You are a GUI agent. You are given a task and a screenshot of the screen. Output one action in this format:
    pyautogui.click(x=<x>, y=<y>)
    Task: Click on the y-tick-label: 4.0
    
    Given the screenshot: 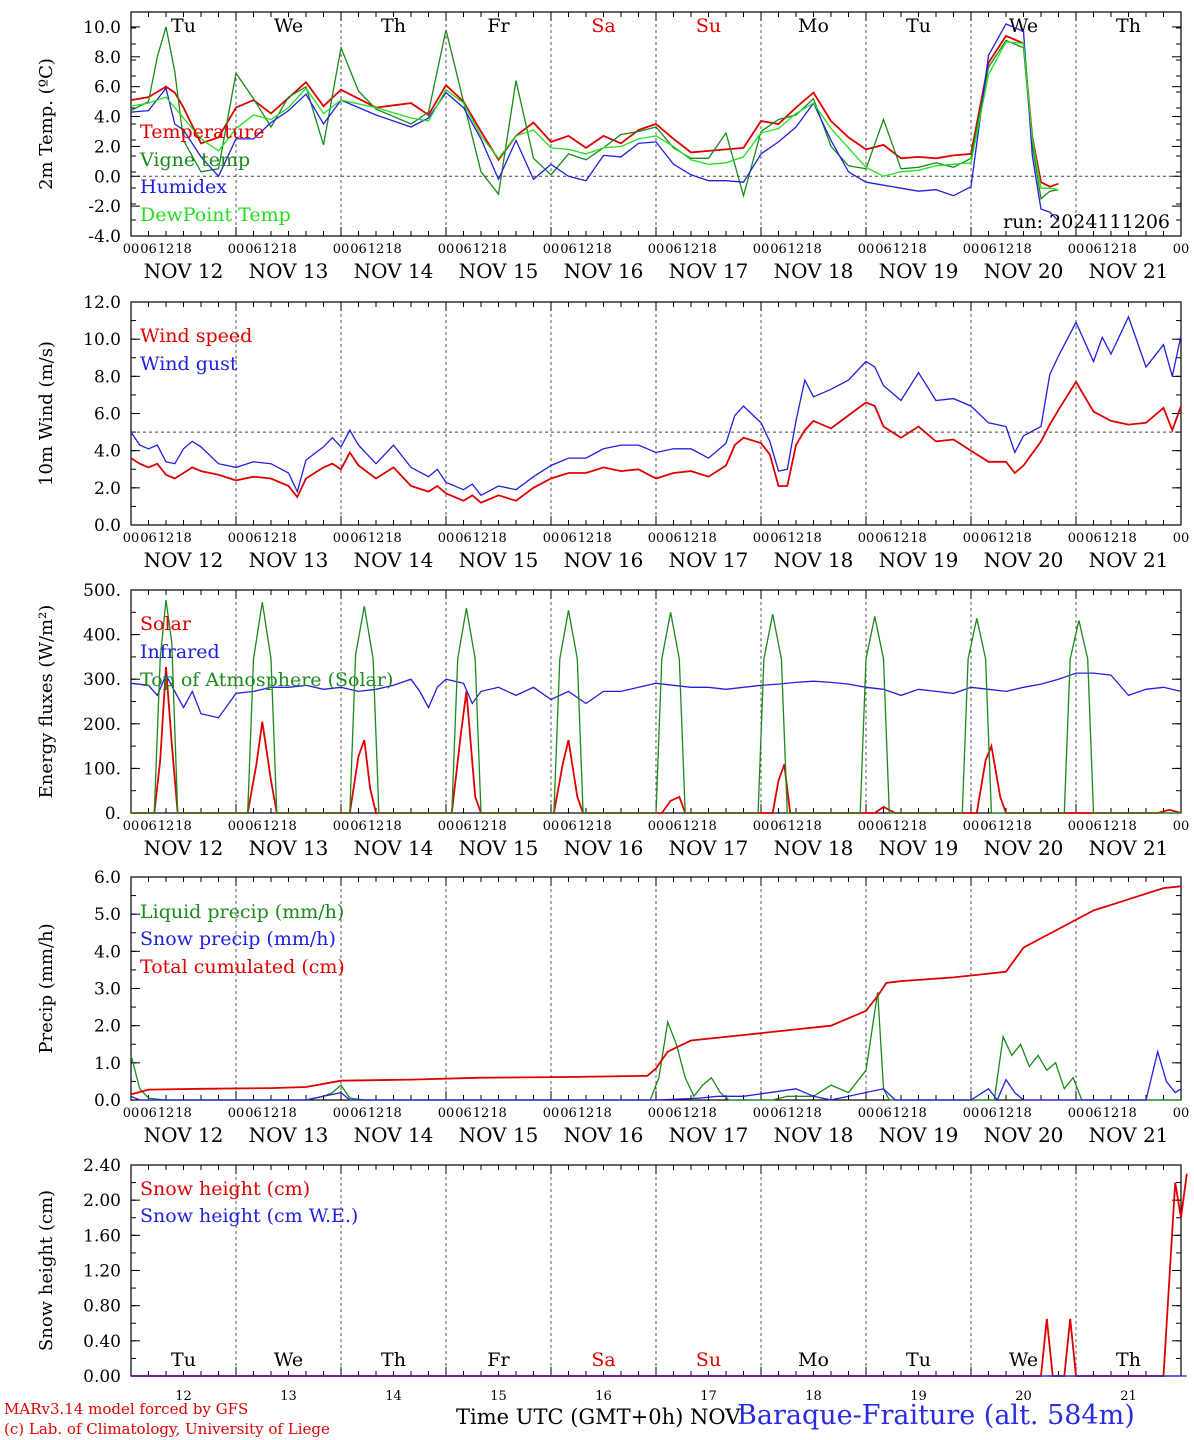 What is the action you would take?
    pyautogui.click(x=107, y=118)
    